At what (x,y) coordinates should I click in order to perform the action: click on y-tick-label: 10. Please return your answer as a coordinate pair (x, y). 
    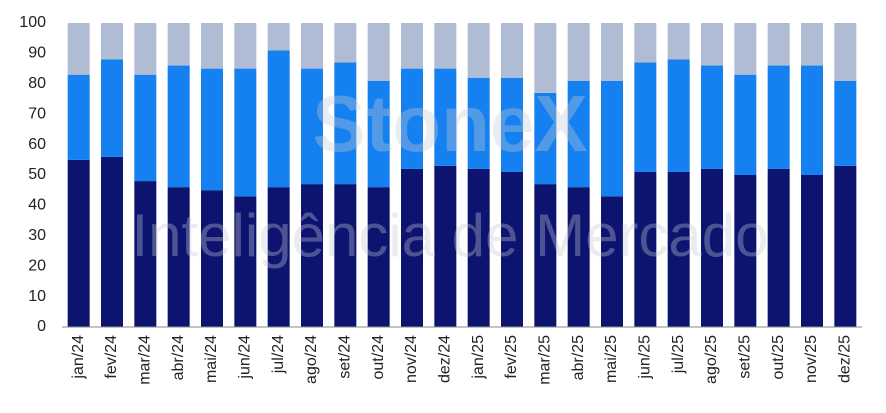
    Looking at the image, I should click on (37, 296).